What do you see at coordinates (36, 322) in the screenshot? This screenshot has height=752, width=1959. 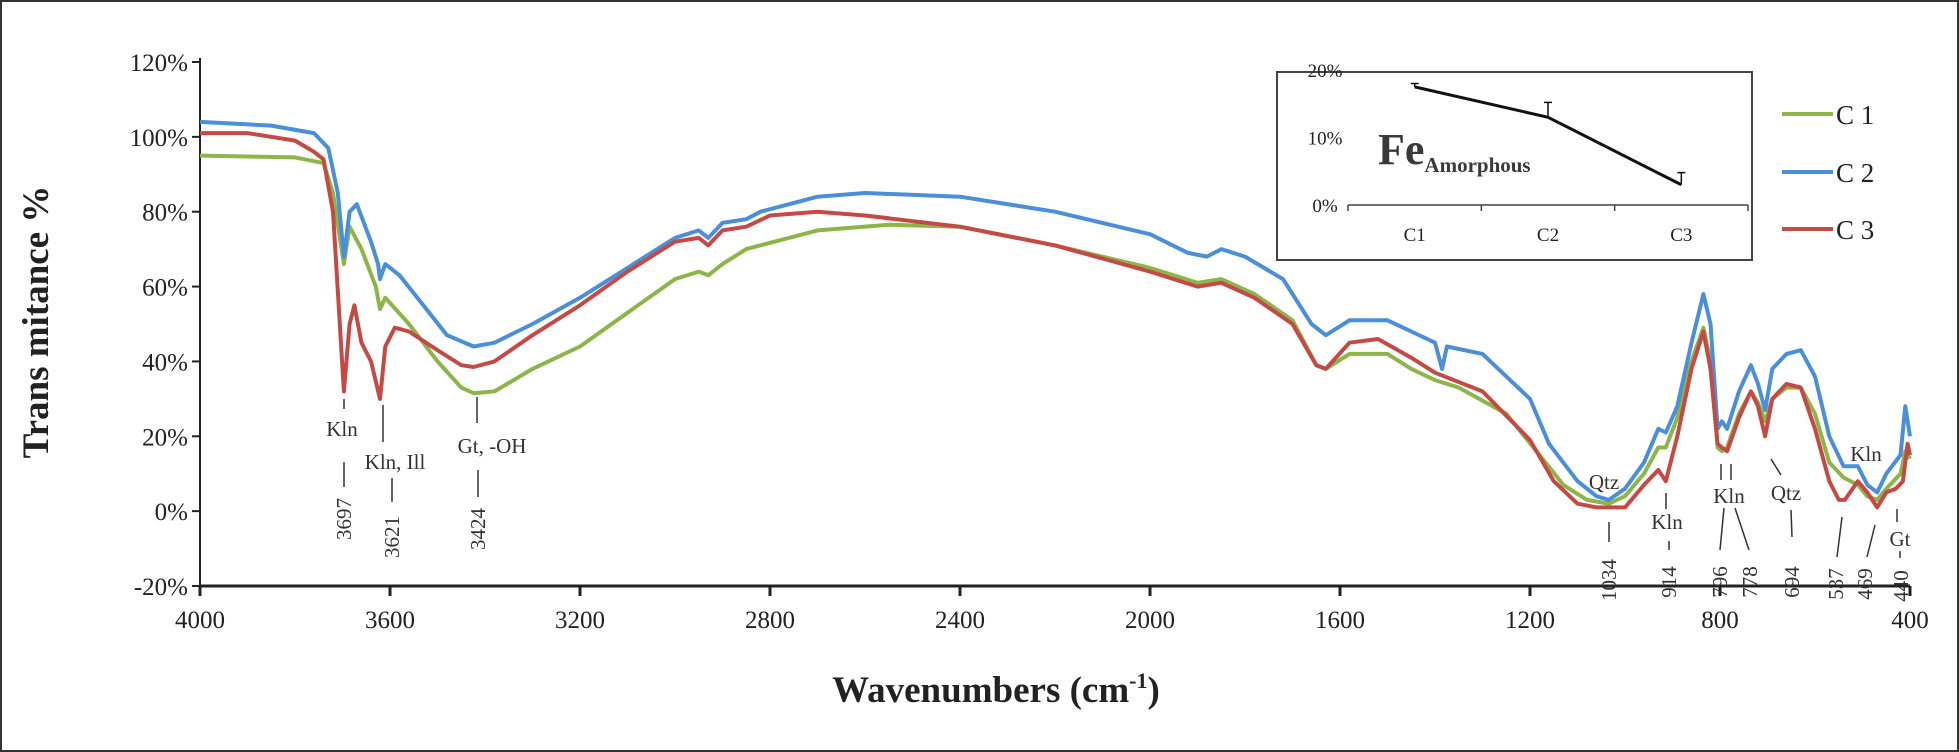 I see `y-axis-title: Trans mitance %` at bounding box center [36, 322].